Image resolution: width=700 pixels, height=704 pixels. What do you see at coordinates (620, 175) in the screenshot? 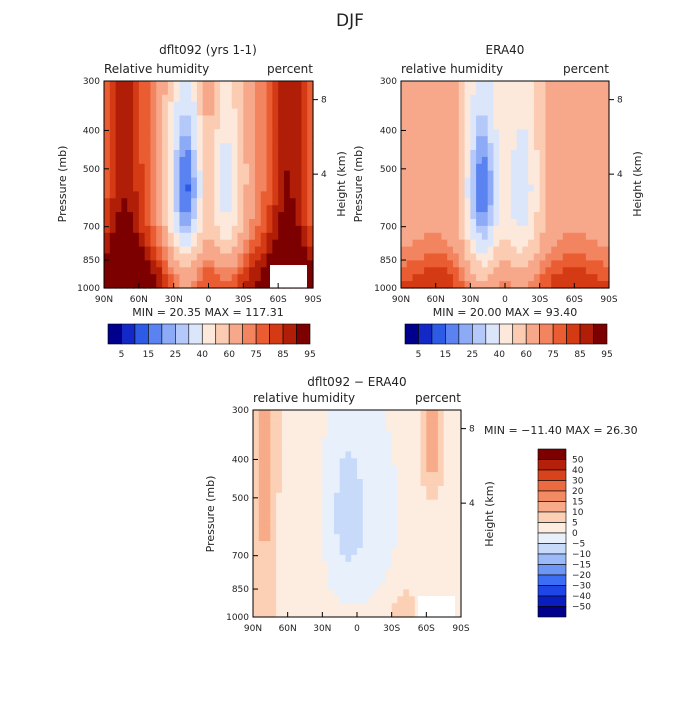
I see `y2-tick-label: 4` at bounding box center [620, 175].